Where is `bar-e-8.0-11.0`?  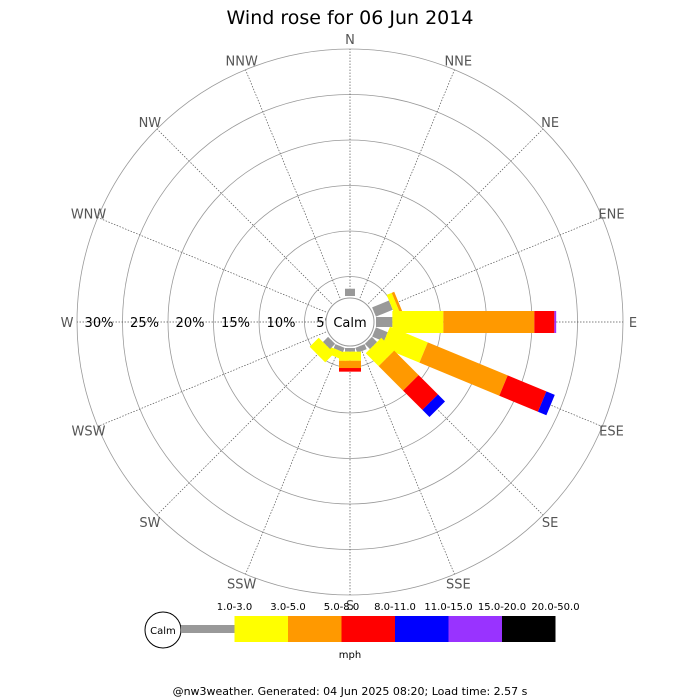
bar-e-8.0-11.0 is located at coordinates (544, 322).